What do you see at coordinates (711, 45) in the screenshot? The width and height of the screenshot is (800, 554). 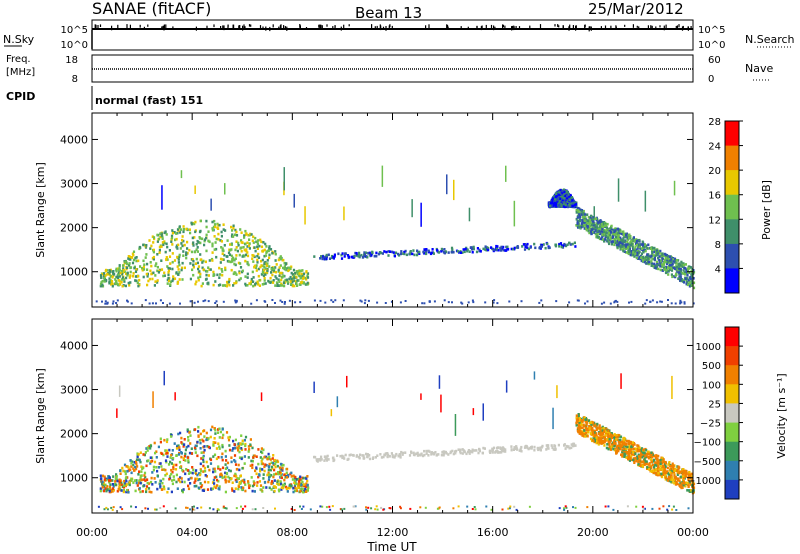 I see `nsky-right-tick-bottom: 10^0` at bounding box center [711, 45].